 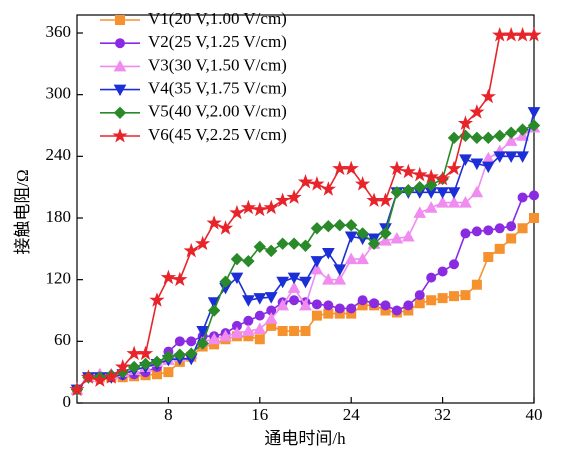 I want to click on y-tick-label: 120, so click(x=59, y=278).